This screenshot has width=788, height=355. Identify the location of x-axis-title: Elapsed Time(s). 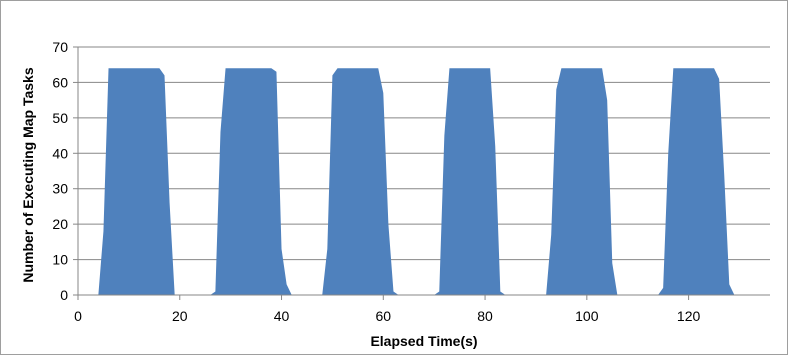
(423, 341).